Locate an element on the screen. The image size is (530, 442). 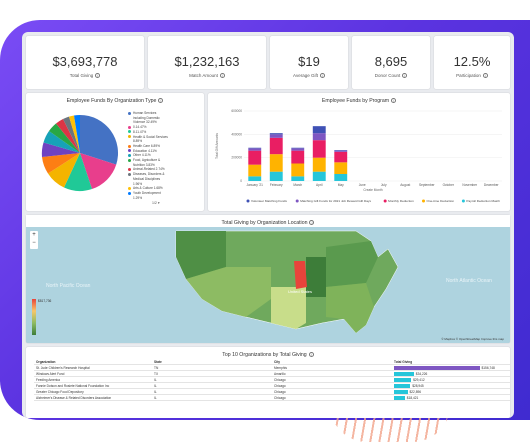
region-midwest is located at coordinates (316, 277).